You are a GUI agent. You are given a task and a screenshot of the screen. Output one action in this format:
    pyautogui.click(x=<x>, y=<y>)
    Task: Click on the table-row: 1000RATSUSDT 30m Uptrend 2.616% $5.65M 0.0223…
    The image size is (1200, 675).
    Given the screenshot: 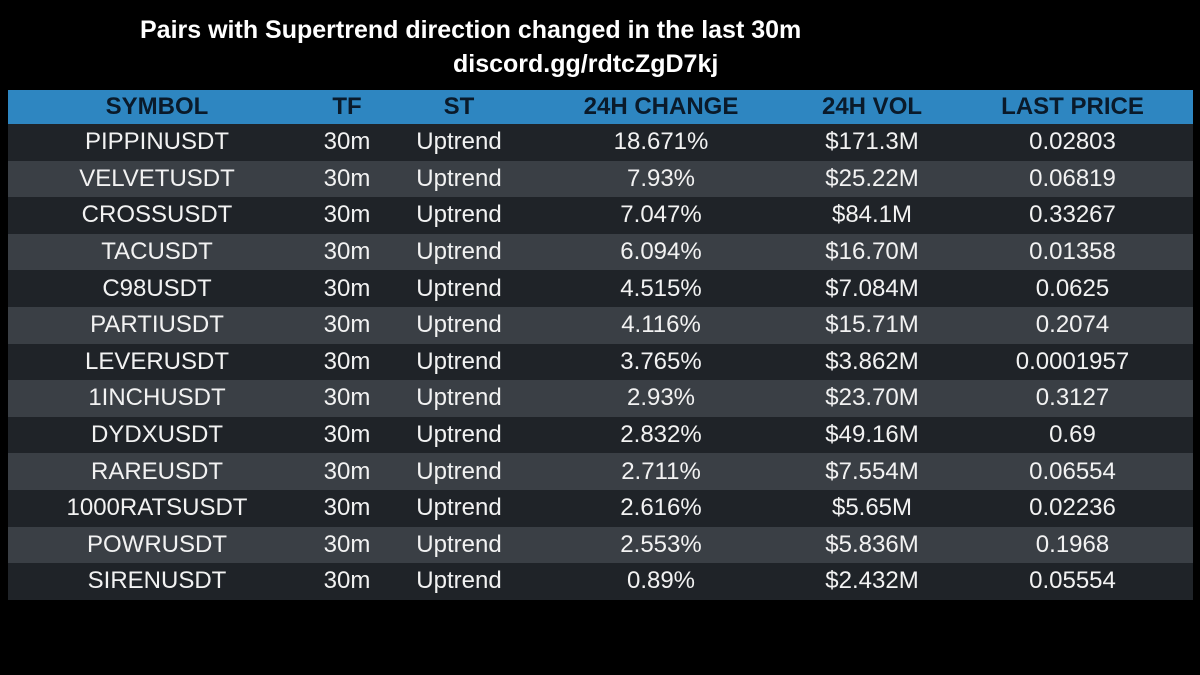 What is the action you would take?
    pyautogui.click(x=600, y=508)
    